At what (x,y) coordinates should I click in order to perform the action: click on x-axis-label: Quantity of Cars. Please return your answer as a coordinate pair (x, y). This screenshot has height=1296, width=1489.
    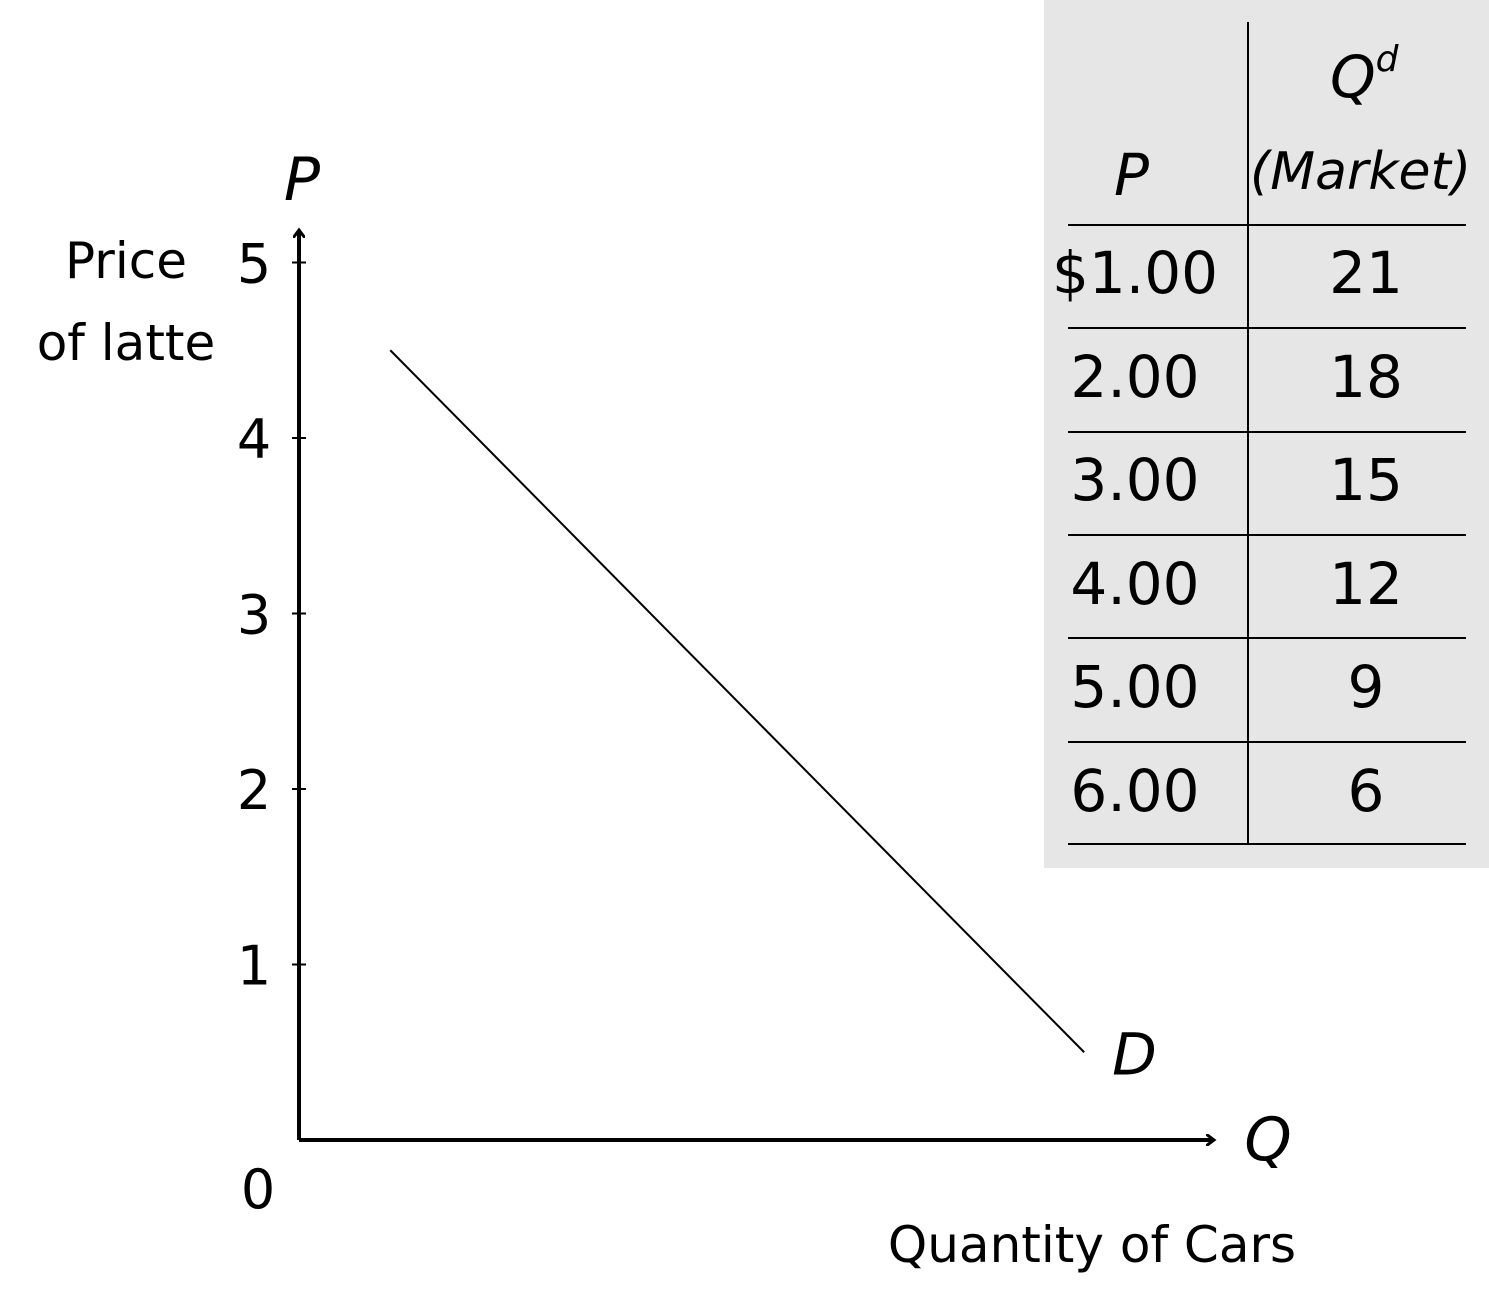
    Looking at the image, I should click on (1092, 1245).